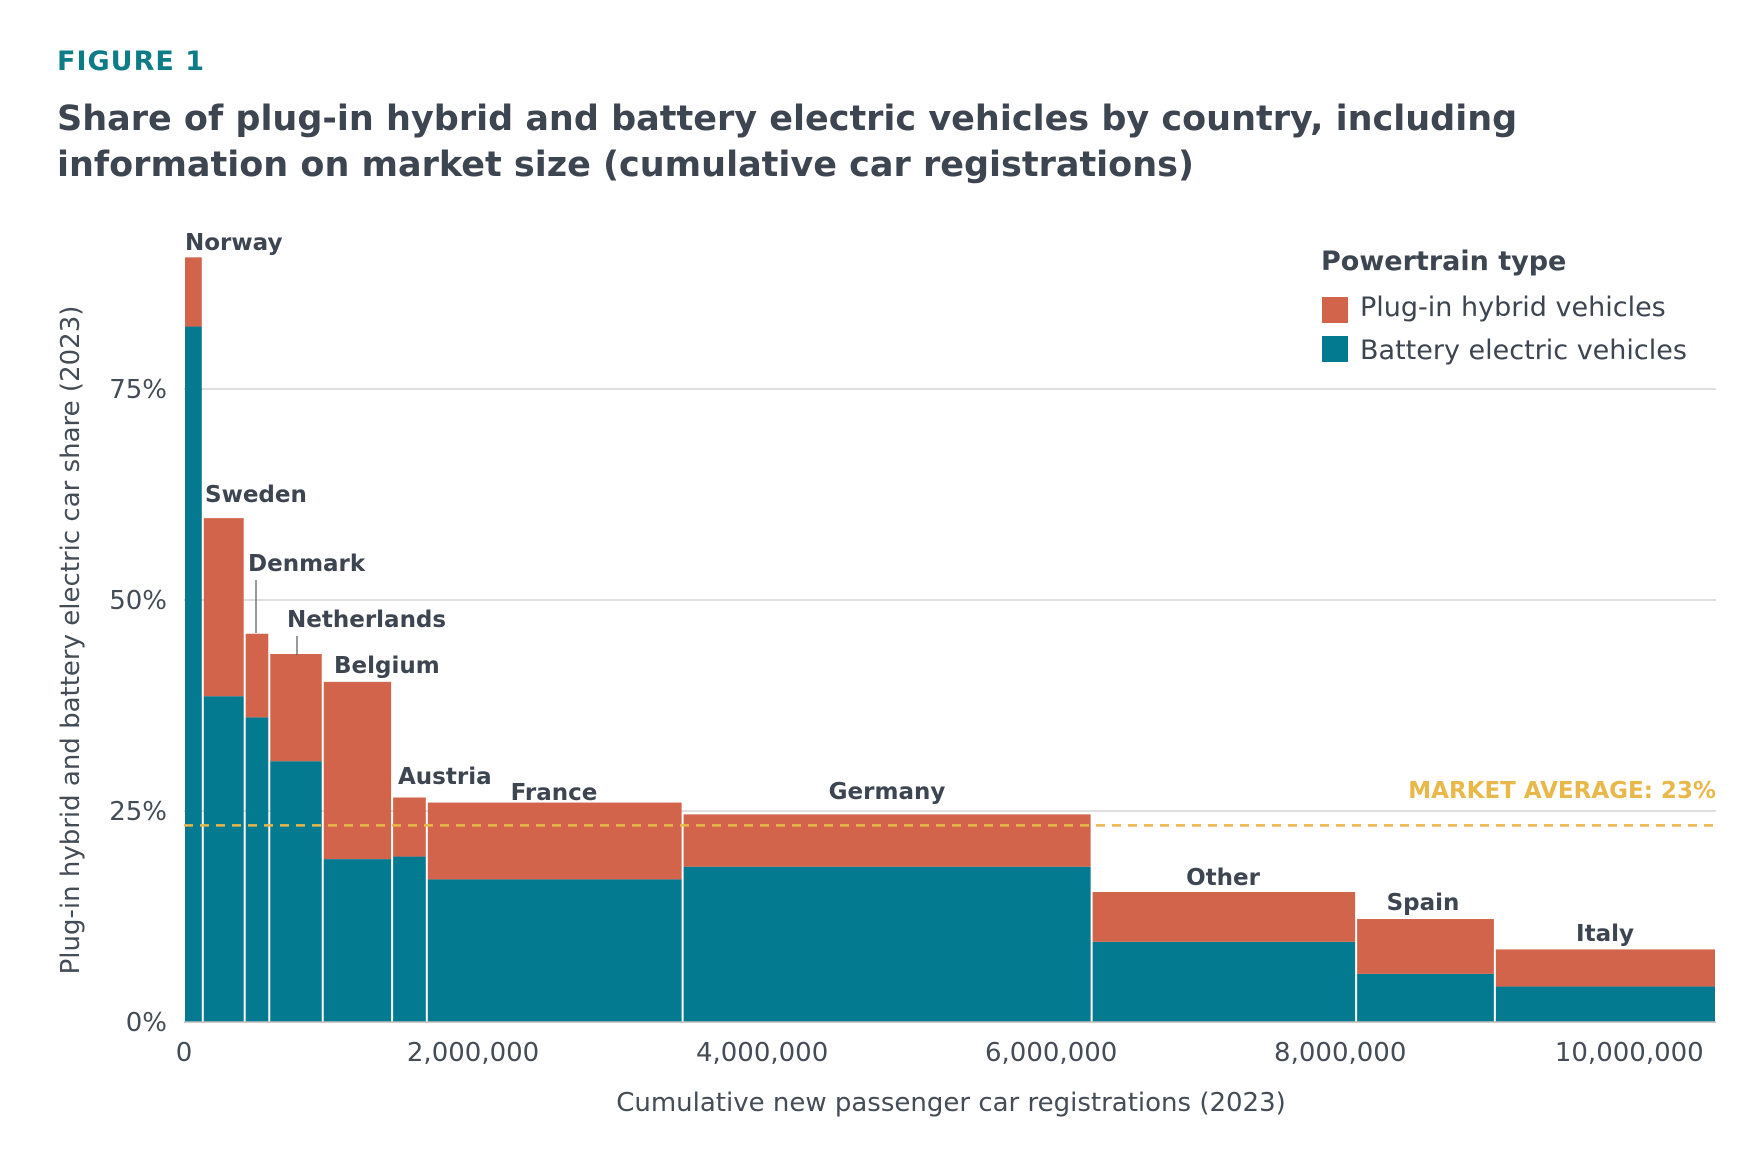 This screenshot has width=1764, height=1164. Describe the element at coordinates (1605, 968) in the screenshot. I see `bar-phev-italy` at that location.